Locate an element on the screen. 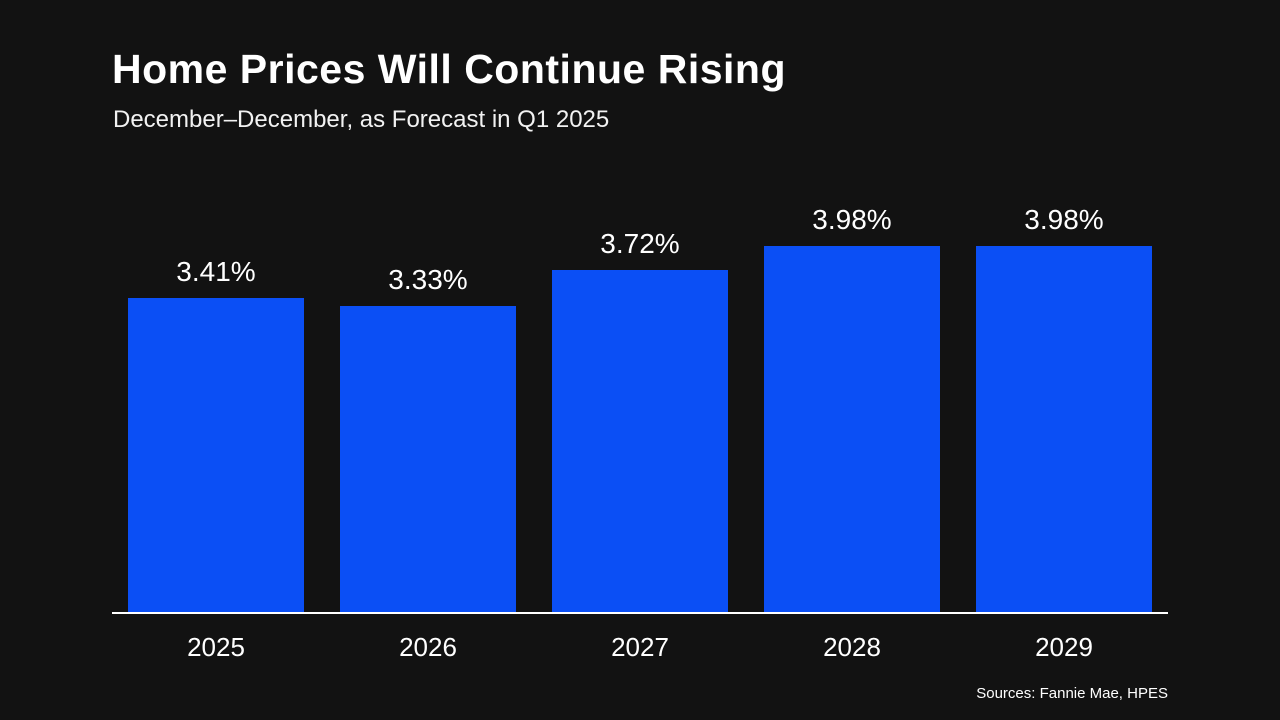 This screenshot has height=720, width=1280. bar-value-label: 3.72% is located at coordinates (640, 243).